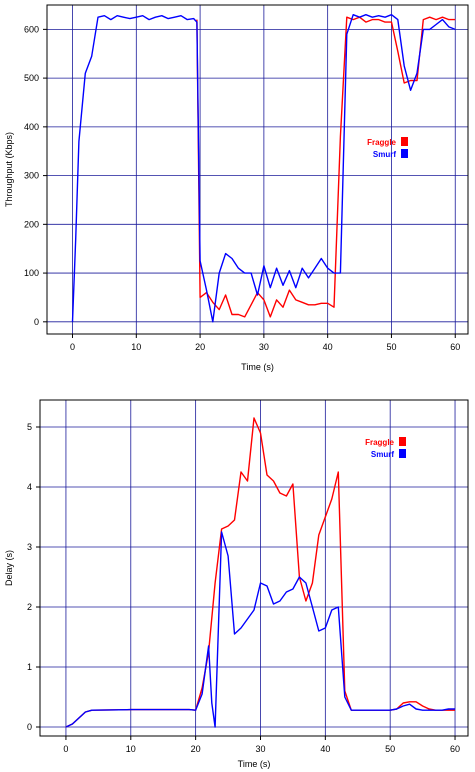 The width and height of the screenshot is (475, 772). What do you see at coordinates (29, 667) in the screenshot?
I see `delay-y-tick-label: 1` at bounding box center [29, 667].